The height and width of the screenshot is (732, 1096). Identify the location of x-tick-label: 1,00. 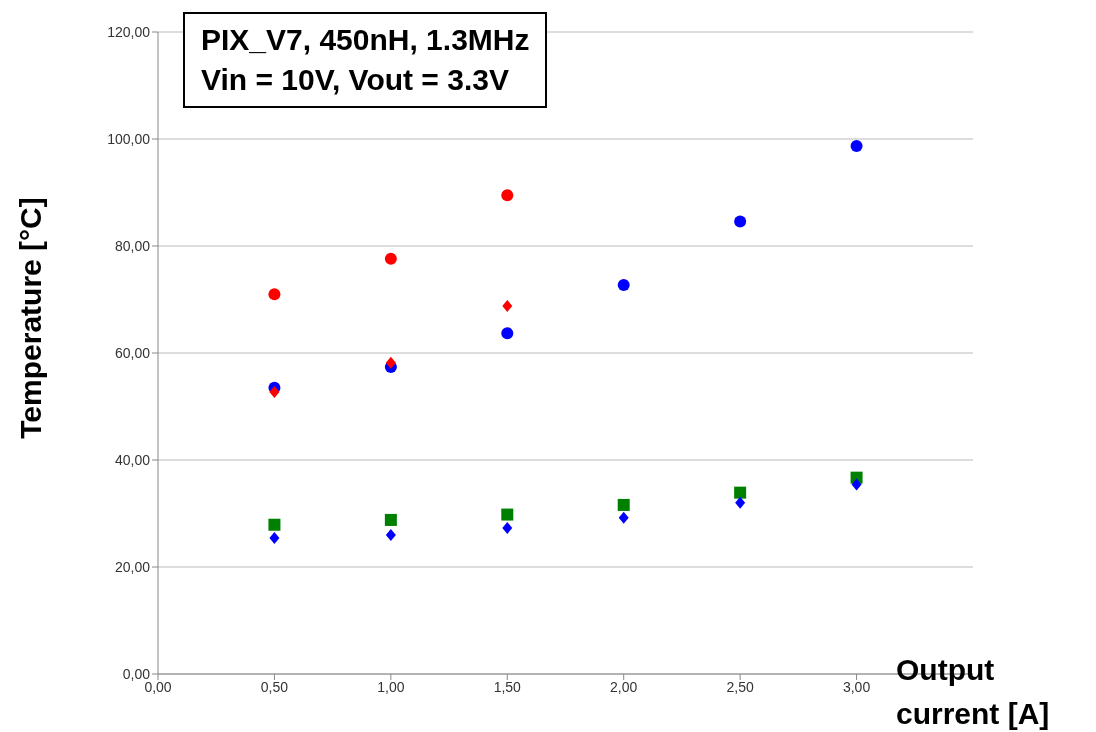
(391, 686).